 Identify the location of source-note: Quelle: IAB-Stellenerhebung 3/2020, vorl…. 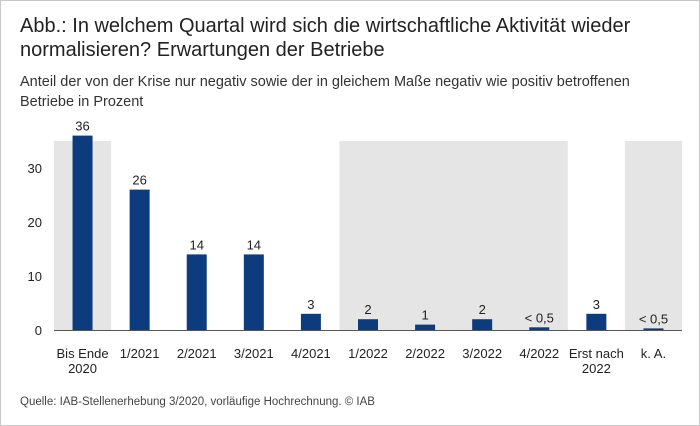
(197, 402).